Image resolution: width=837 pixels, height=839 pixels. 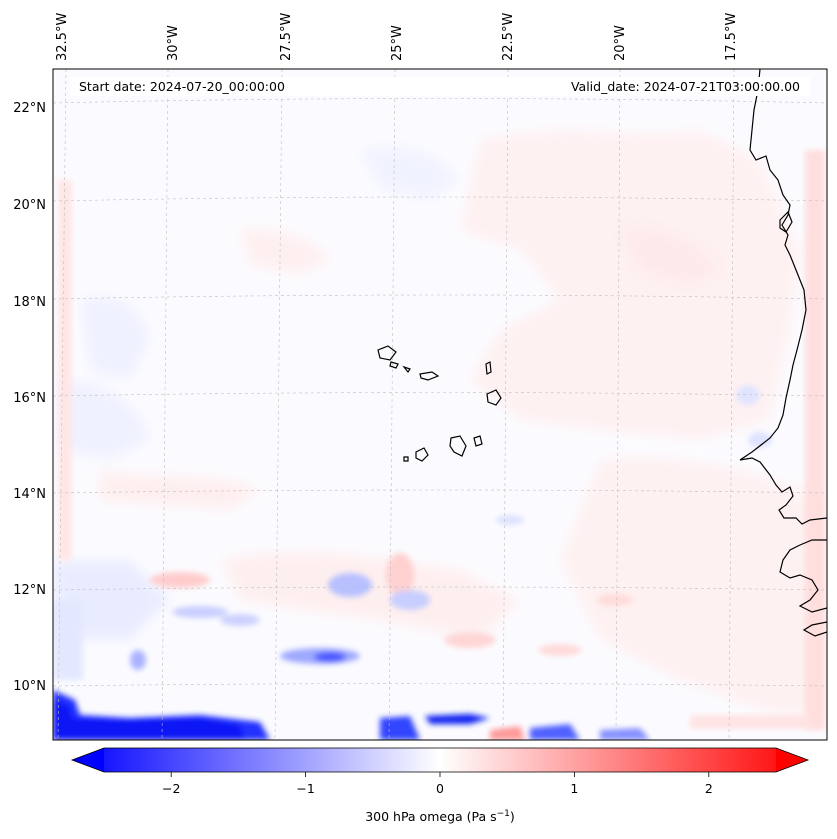 What do you see at coordinates (574, 788) in the screenshot?
I see `colorbar-tick-label: 1` at bounding box center [574, 788].